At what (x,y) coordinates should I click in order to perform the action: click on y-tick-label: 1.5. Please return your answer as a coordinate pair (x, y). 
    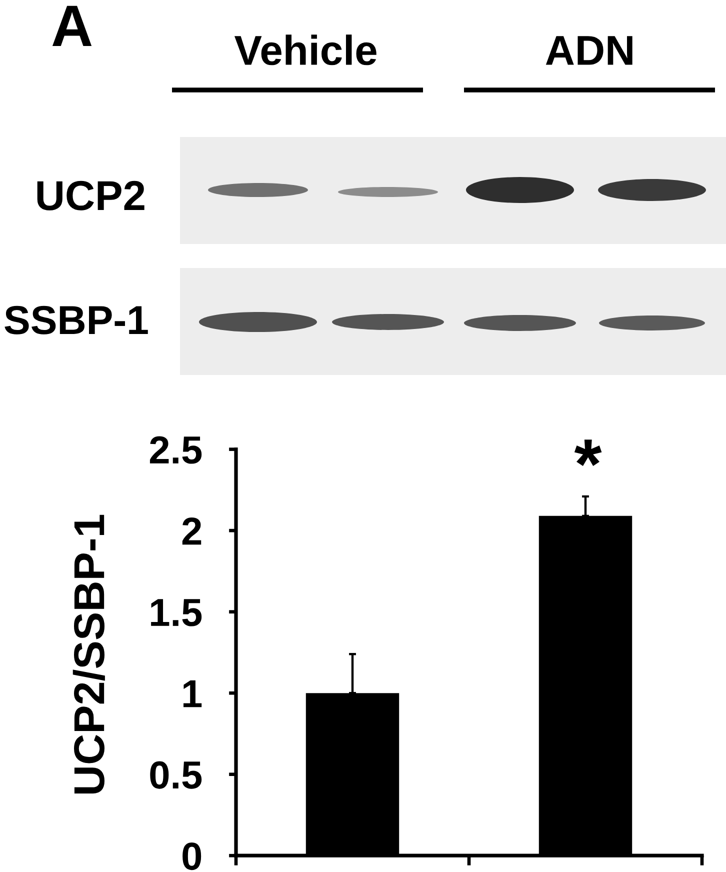
    Looking at the image, I should click on (176, 612).